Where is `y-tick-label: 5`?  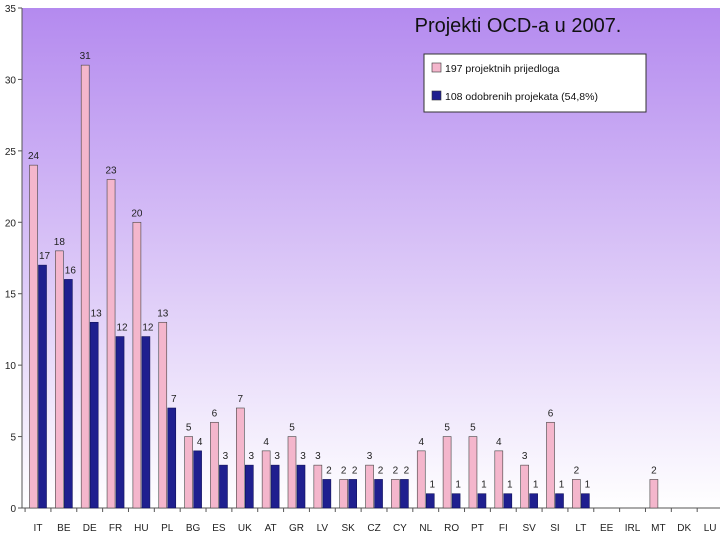 y-tick-label: 5 is located at coordinates (13, 438).